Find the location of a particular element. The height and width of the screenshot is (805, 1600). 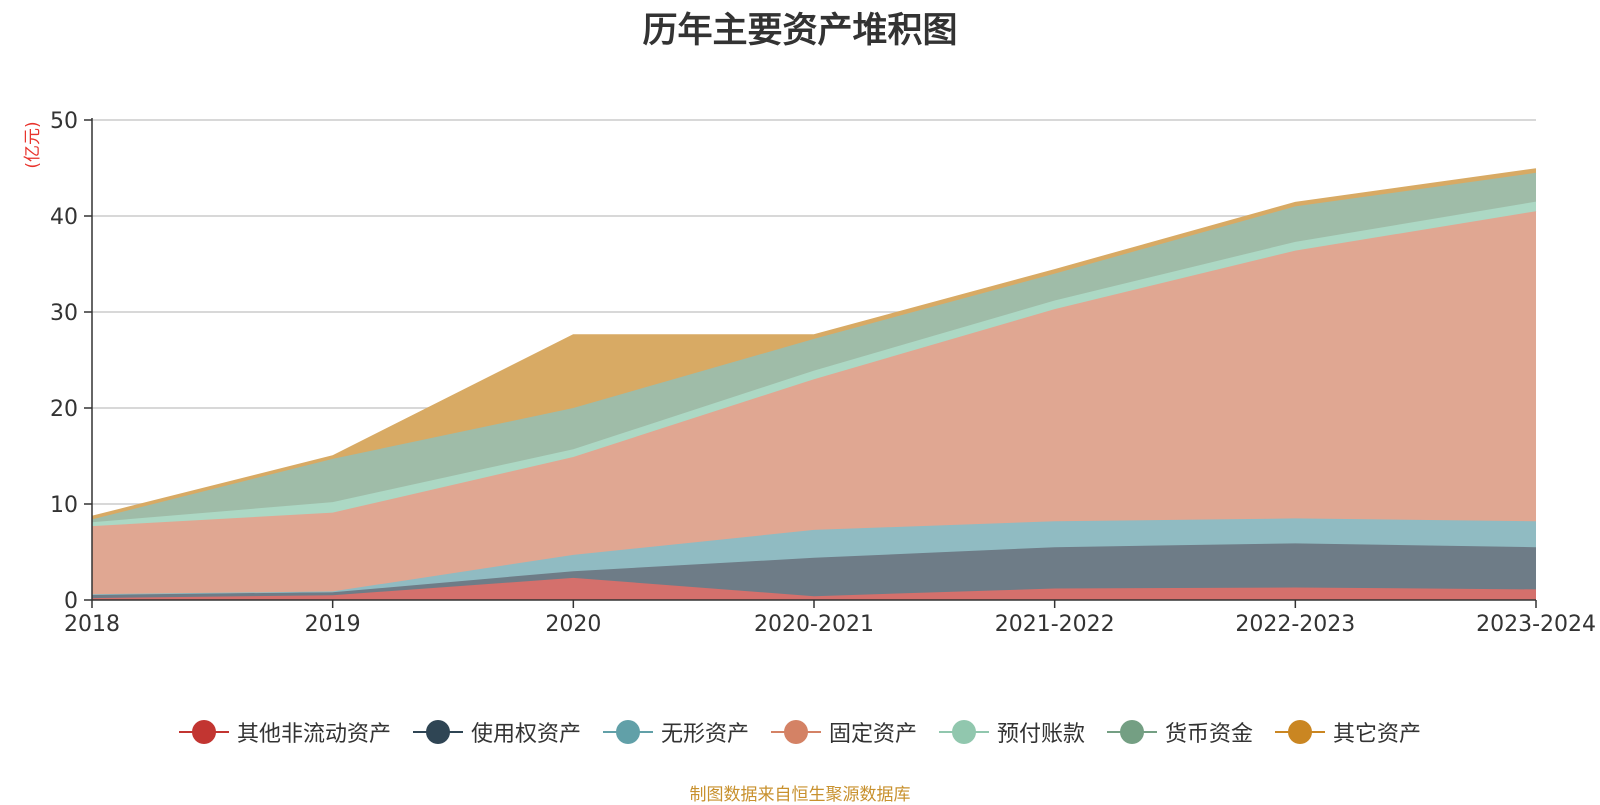

x-tick-label: 2020-2021 is located at coordinates (814, 624).